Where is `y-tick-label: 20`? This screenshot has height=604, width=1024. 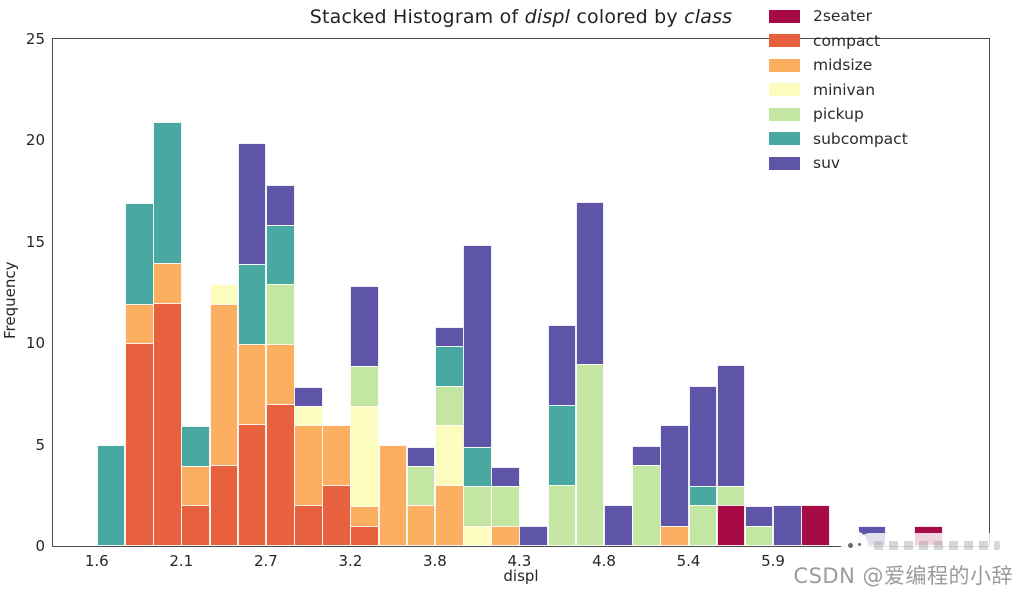
y-tick-label: 20 is located at coordinates (35, 140).